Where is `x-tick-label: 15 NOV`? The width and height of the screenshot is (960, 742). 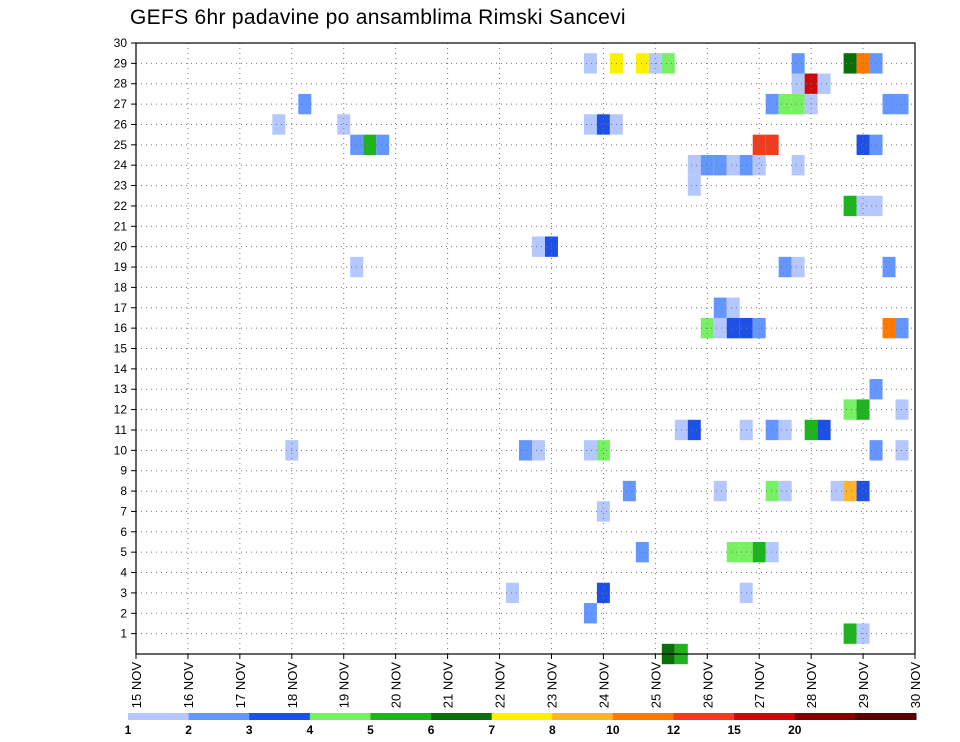 x-tick-label: 15 NOV is located at coordinates (136, 685).